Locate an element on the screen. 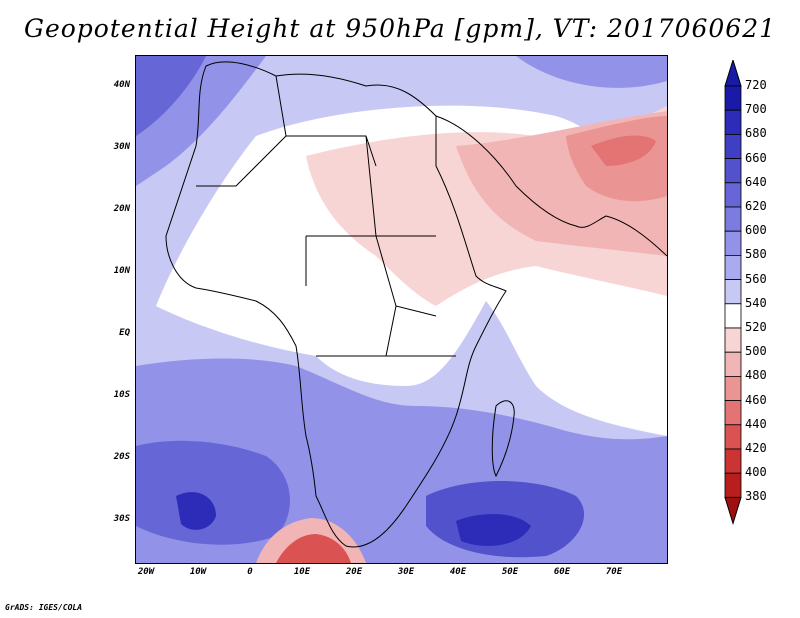  colorbar-level-label: 560 is located at coordinates (756, 278).